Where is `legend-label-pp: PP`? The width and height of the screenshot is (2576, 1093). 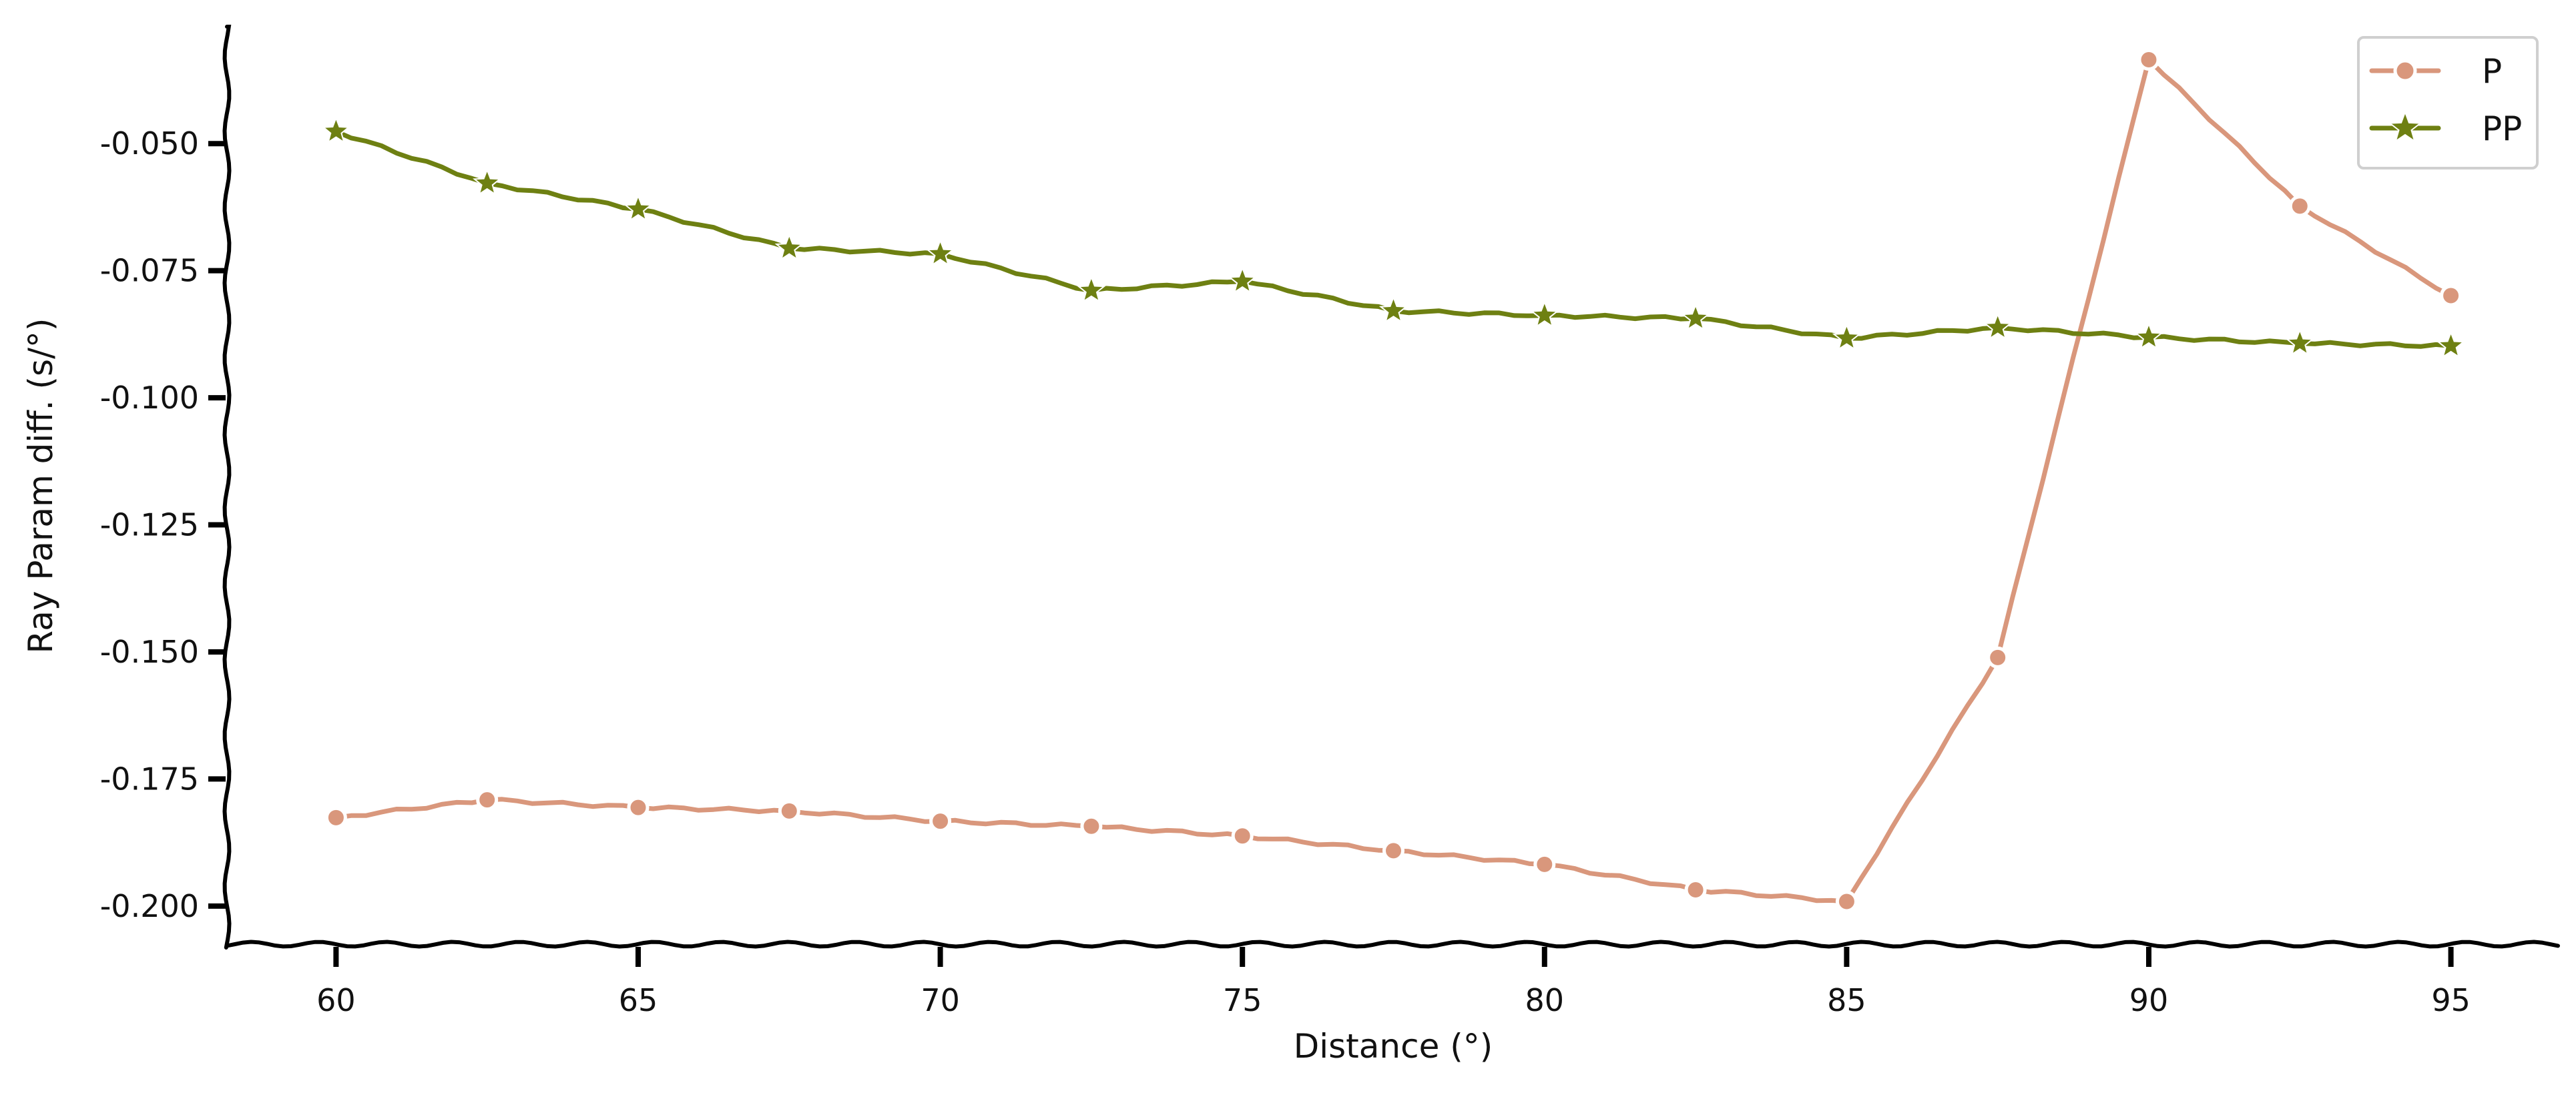
legend-label-pp: PP is located at coordinates (2502, 128).